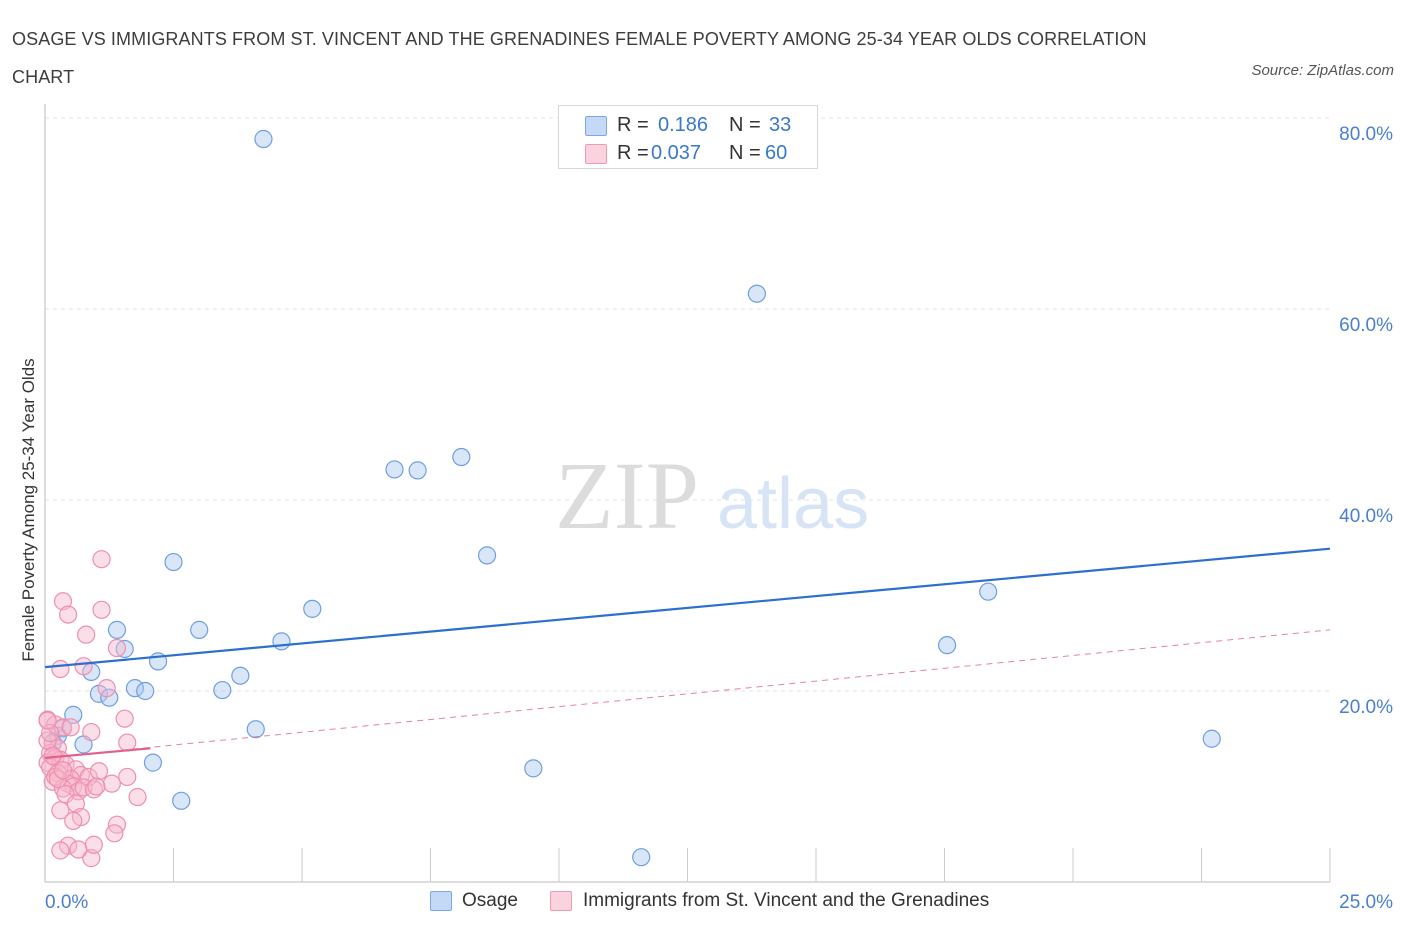 This screenshot has height=930, width=1406. I want to click on watermark-atlas: atlas, so click(793, 504).